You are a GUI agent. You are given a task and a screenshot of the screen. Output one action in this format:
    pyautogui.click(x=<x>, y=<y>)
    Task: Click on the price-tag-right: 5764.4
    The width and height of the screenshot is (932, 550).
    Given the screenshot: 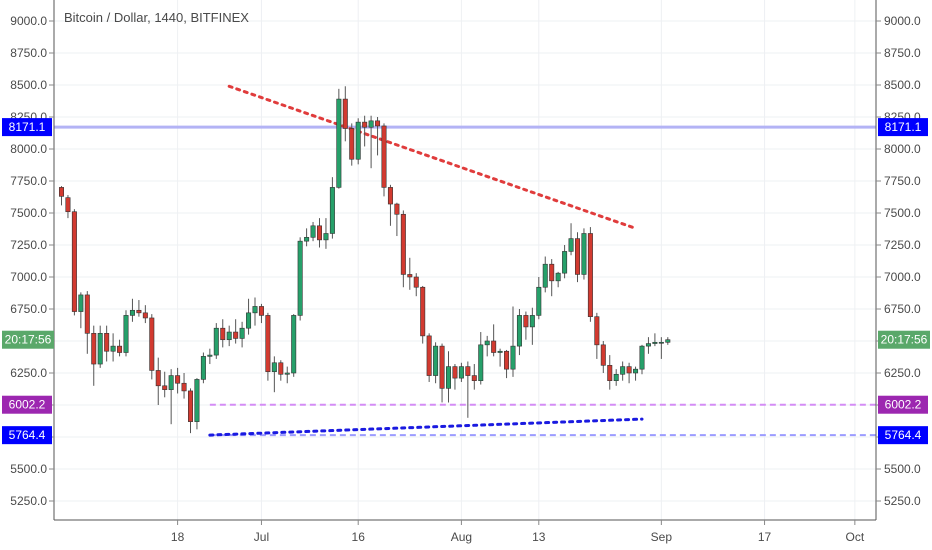 What is the action you would take?
    pyautogui.click(x=903, y=435)
    